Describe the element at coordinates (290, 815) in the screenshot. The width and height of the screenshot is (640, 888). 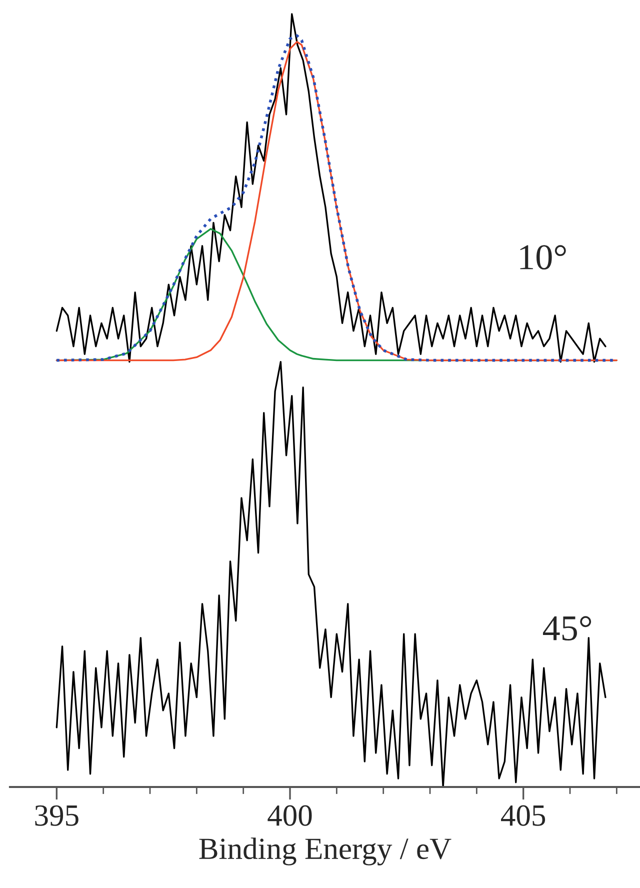
I see `x-tick-label: 400` at that location.